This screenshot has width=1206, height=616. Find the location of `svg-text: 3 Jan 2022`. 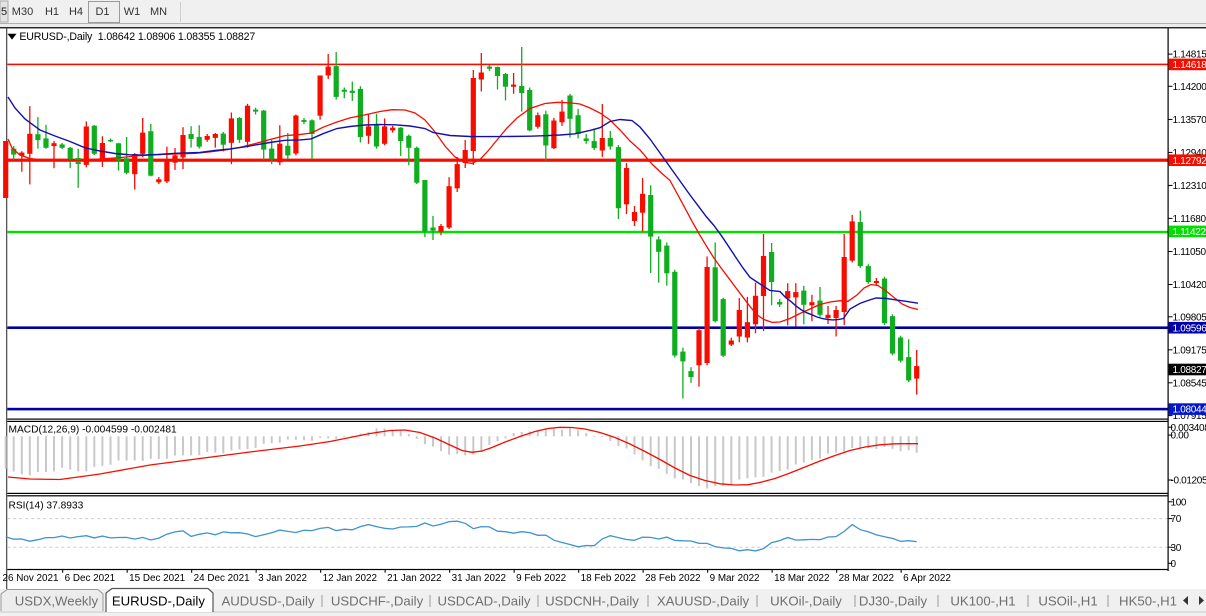

svg-text: 3 Jan 2022 is located at coordinates (282, 578).